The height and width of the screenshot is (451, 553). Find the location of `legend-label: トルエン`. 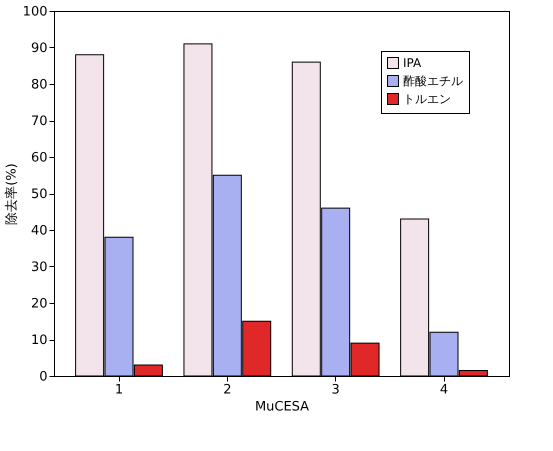

legend-label: トルエン is located at coordinates (427, 99).